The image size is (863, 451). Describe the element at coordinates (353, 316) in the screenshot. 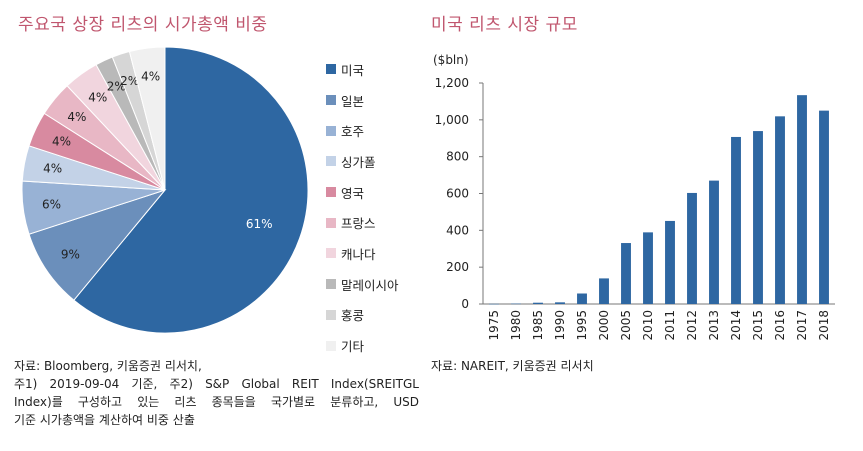

I see `legend-label: 홍콩` at that location.